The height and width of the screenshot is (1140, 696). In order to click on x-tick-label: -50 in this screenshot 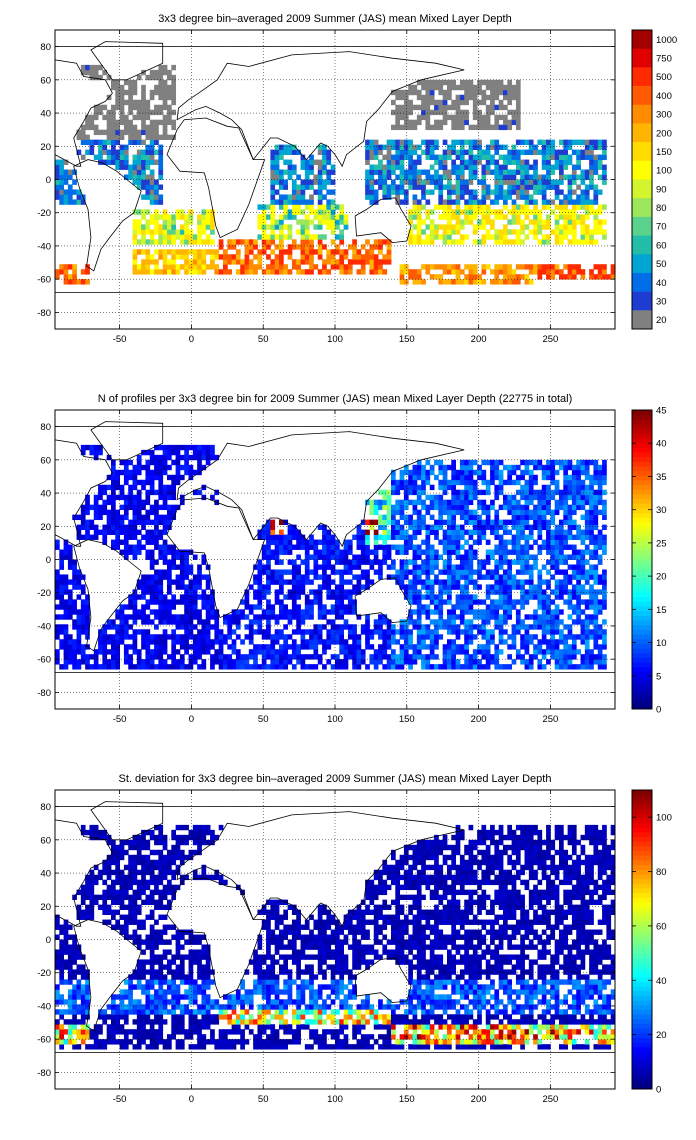, I will do `click(120, 339)`.